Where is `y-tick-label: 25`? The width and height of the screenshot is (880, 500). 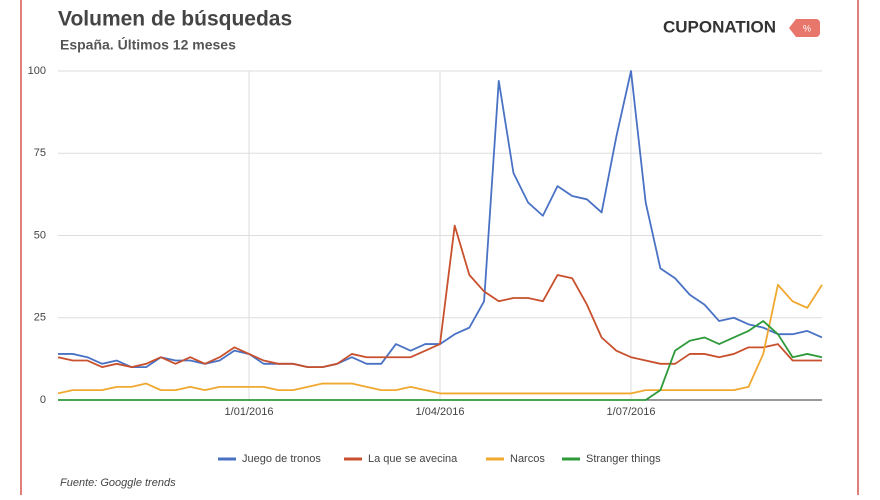 y-tick-label: 25 is located at coordinates (40, 318).